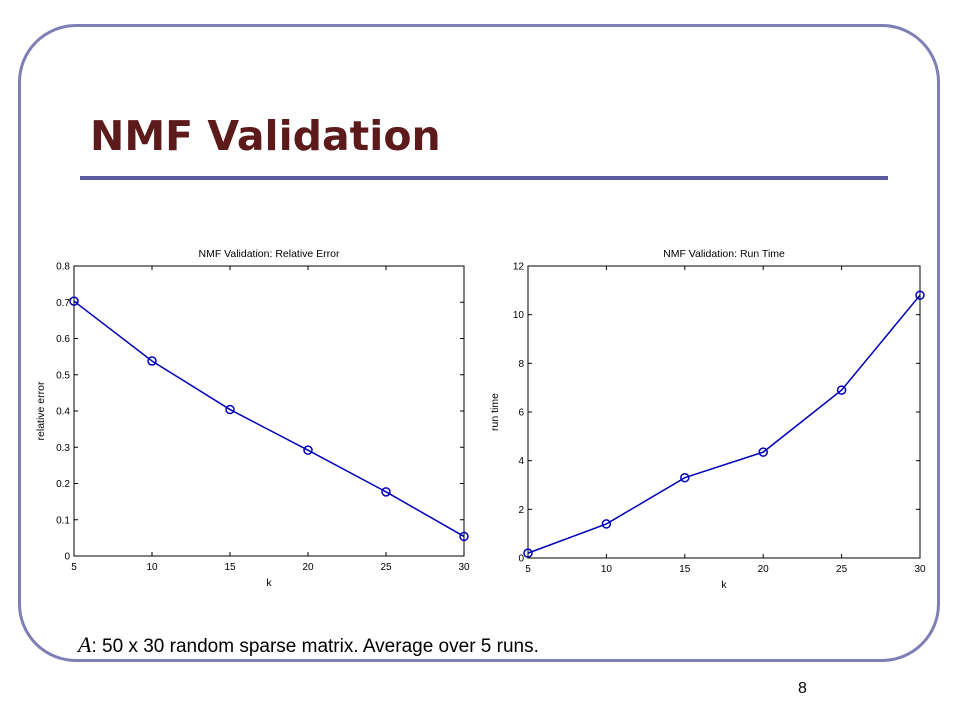 This screenshot has height=720, width=960. Describe the element at coordinates (484, 178) in the screenshot. I see `title-rule` at that location.